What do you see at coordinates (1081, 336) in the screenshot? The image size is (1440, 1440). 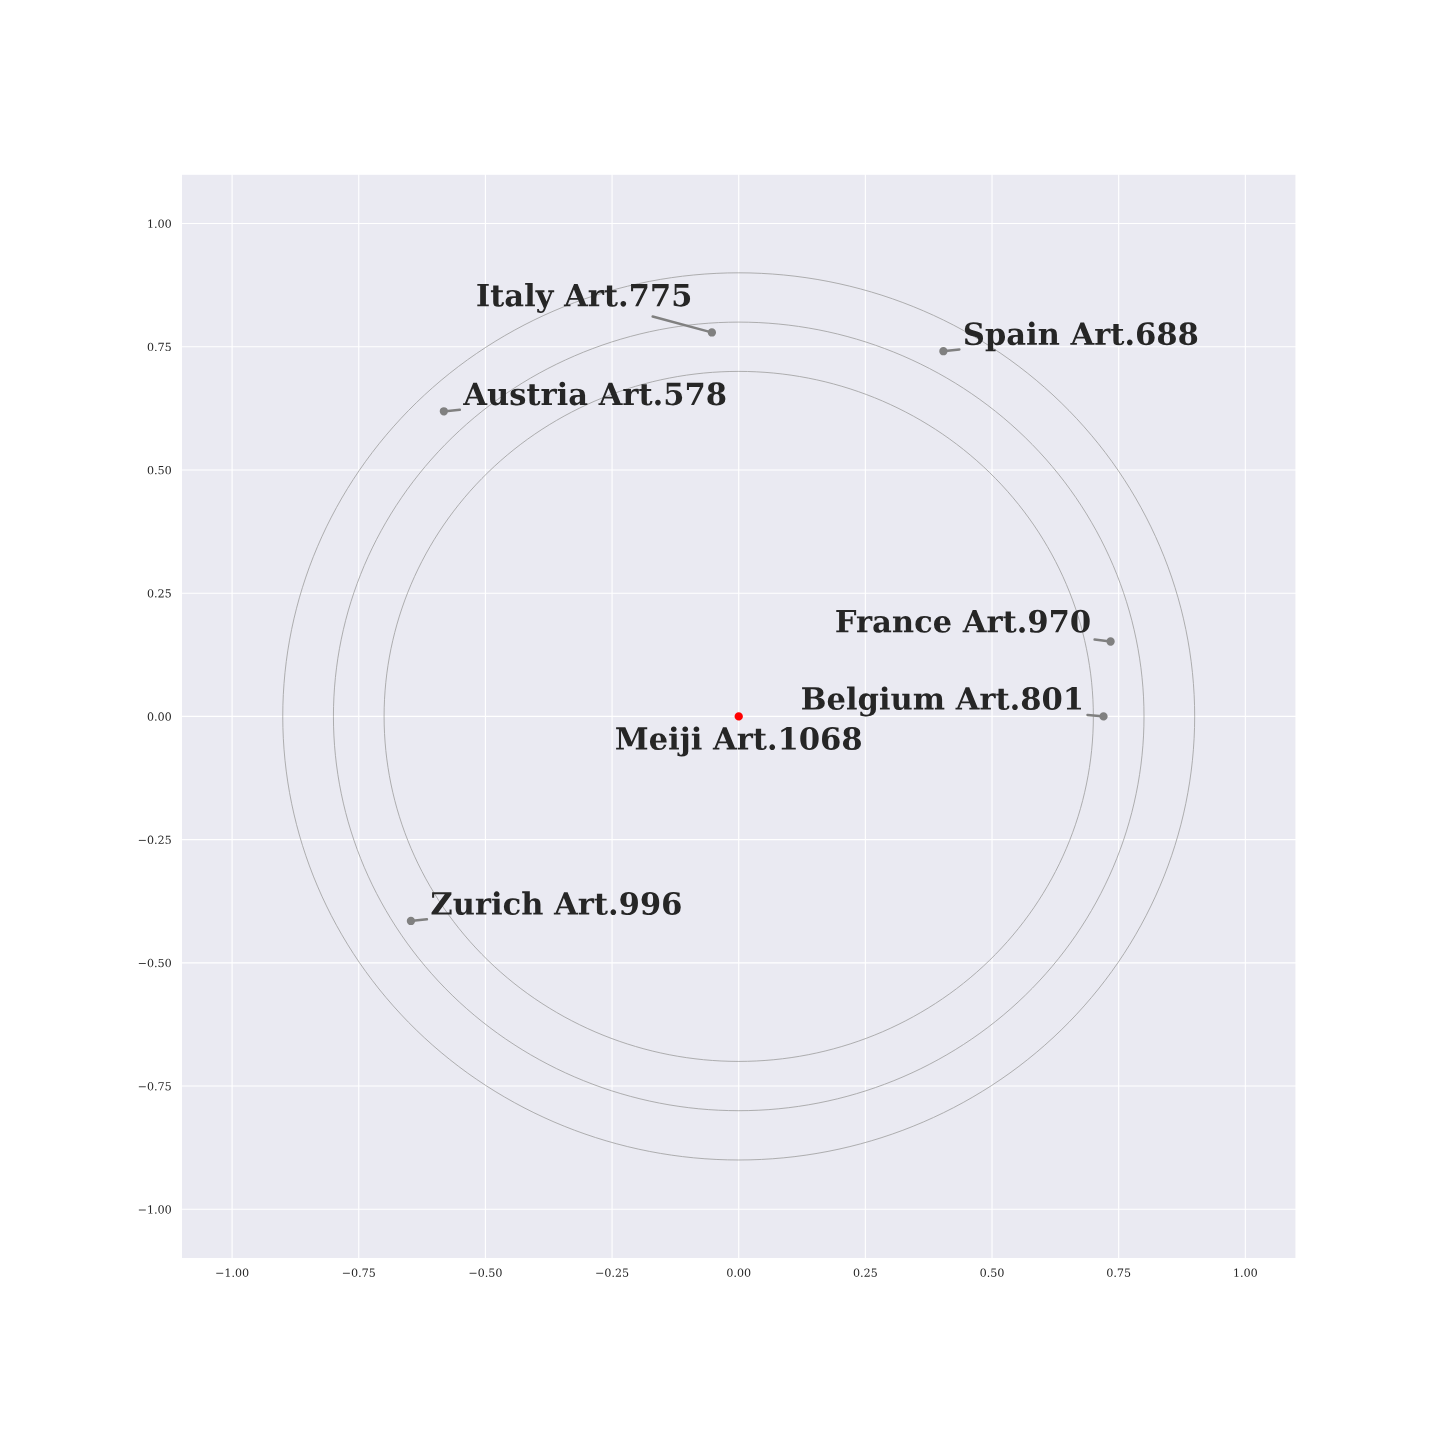 I see `annotation: Spain Art.688` at bounding box center [1081, 336].